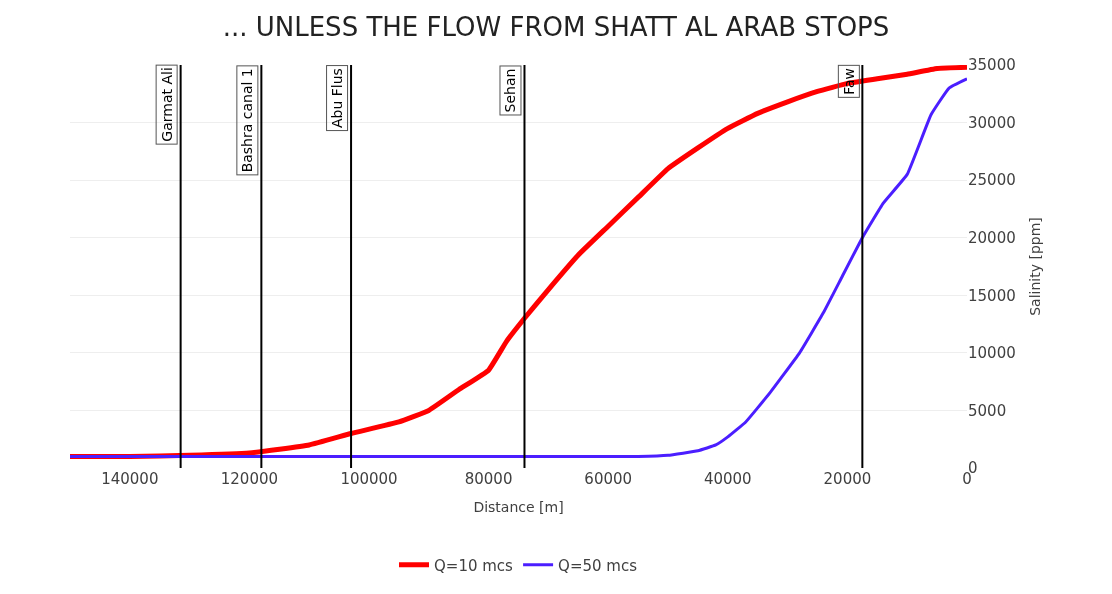 Image resolution: width=1112 pixels, height=594 pixels. What do you see at coordinates (992, 65) in the screenshot?
I see `y-tick-label: 35000` at bounding box center [992, 65].